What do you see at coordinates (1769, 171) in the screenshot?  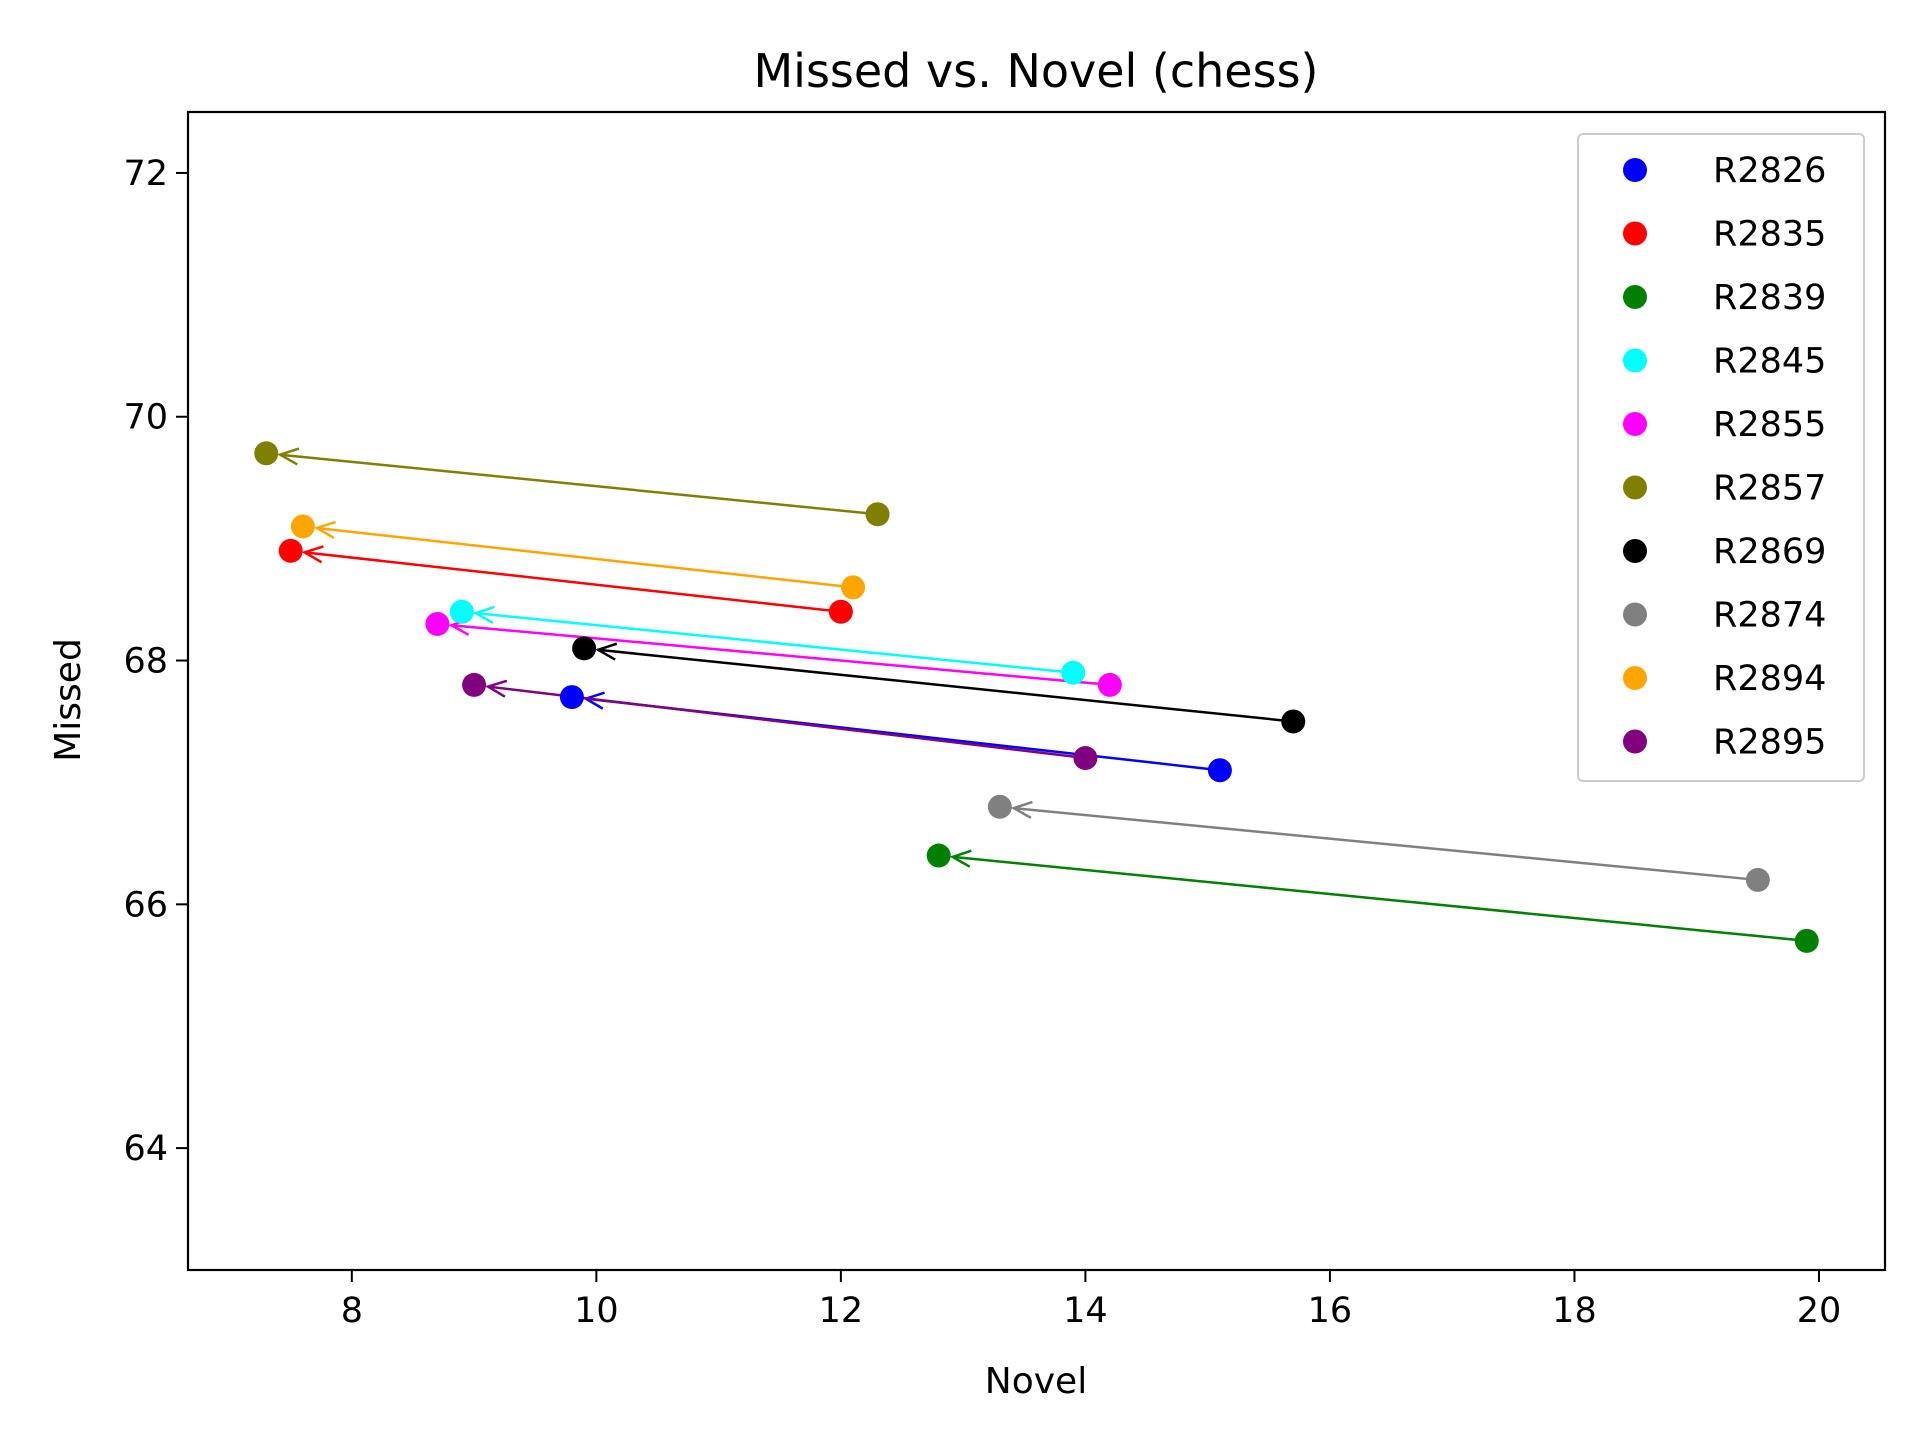 I see `legend-label-r2826: R2826` at bounding box center [1769, 171].